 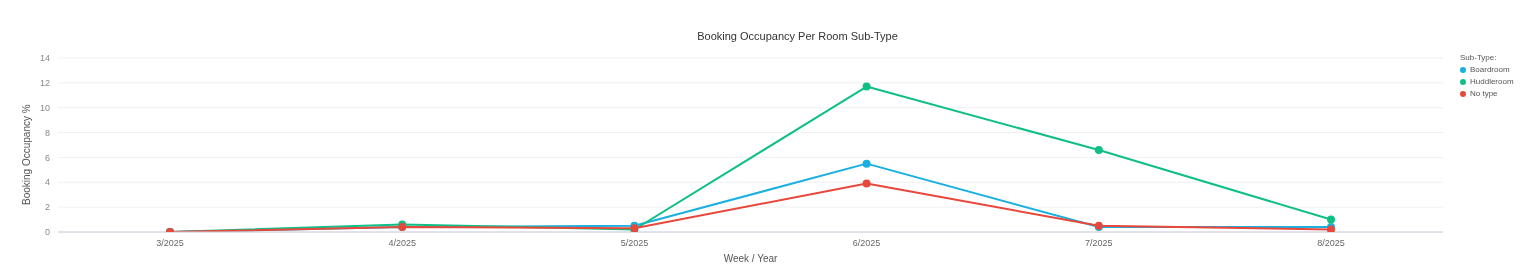 I want to click on x-tick-label: 3/2025, so click(x=170, y=243).